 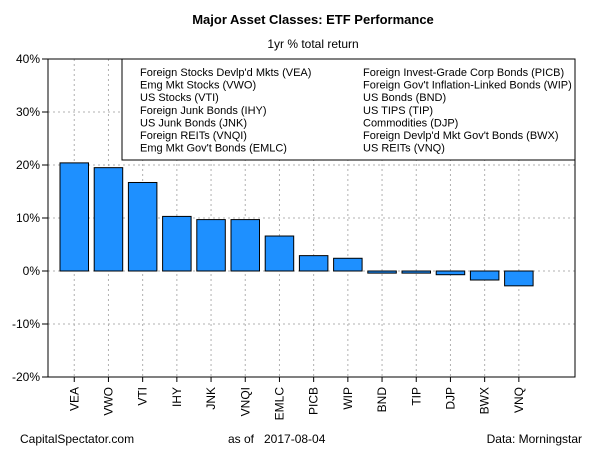 What do you see at coordinates (450, 273) in the screenshot?
I see `bar-djp` at bounding box center [450, 273].